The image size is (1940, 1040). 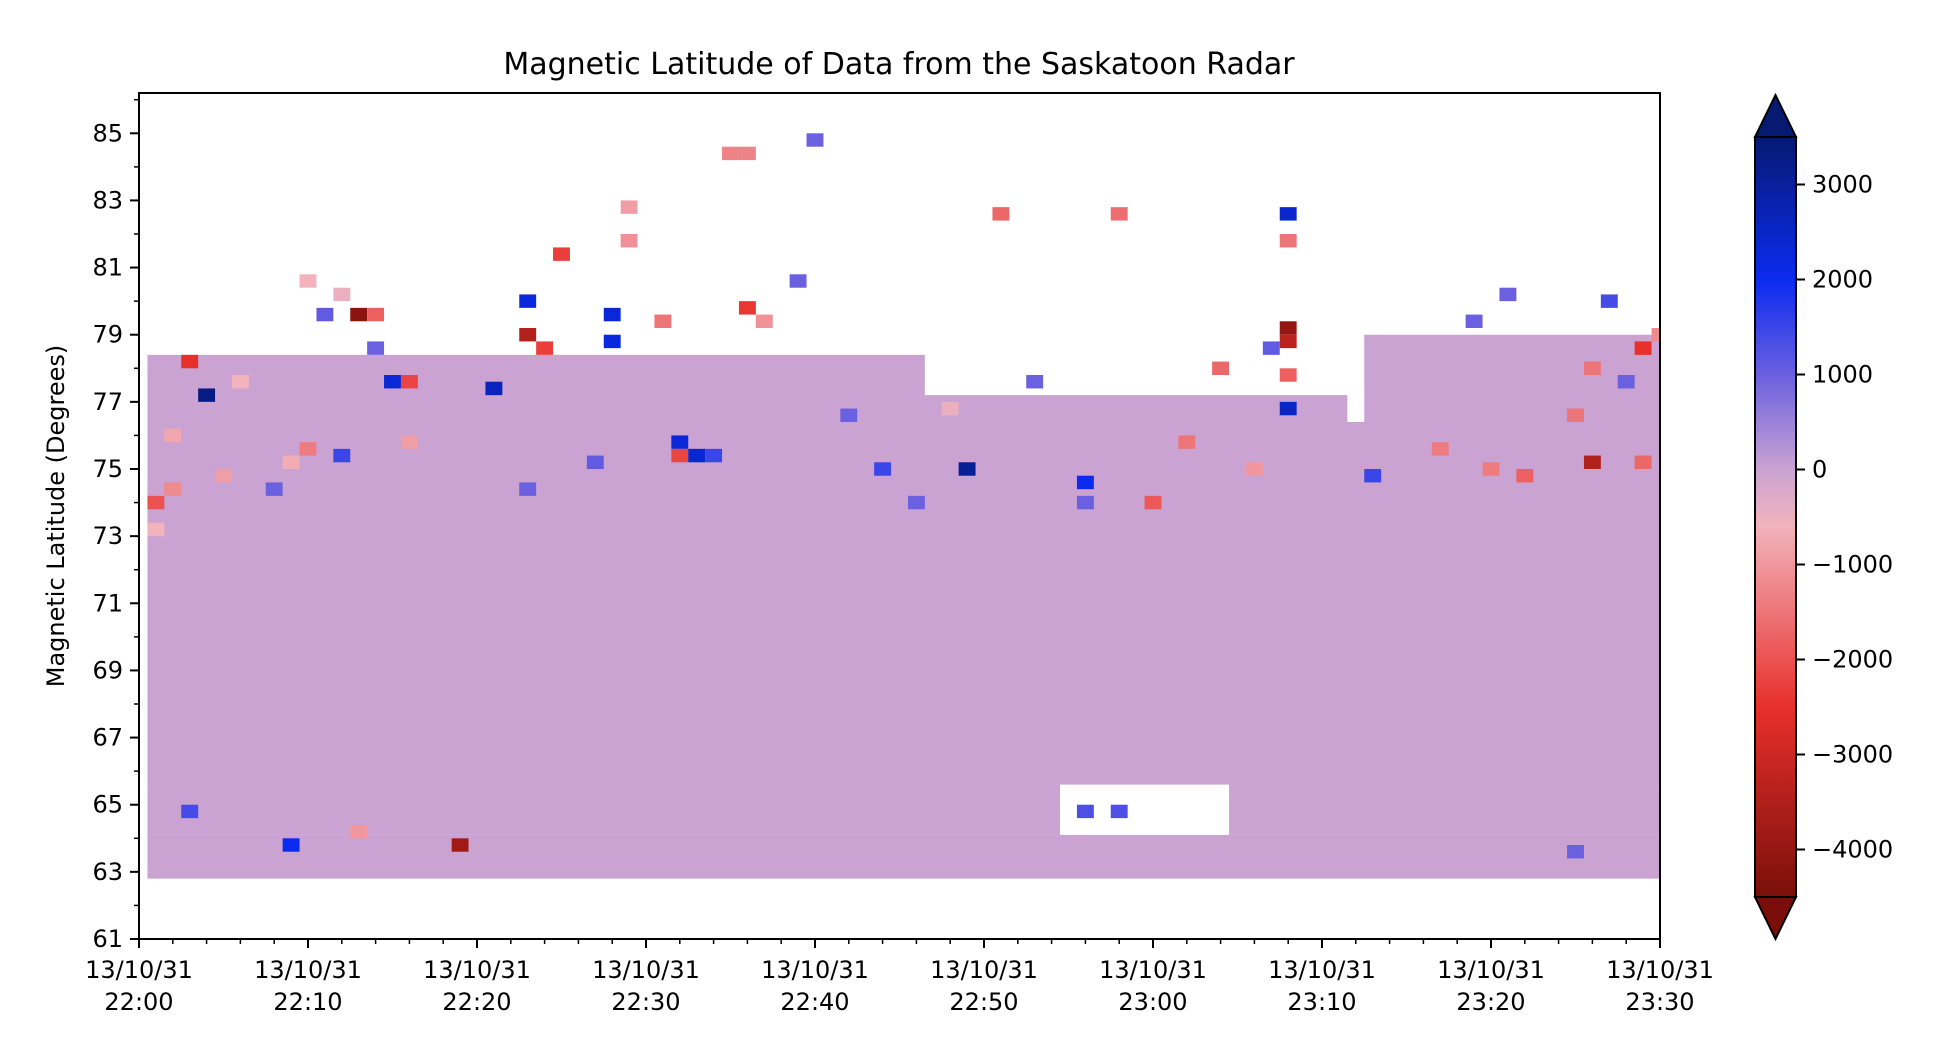 What do you see at coordinates (107, 200) in the screenshot?
I see `y-tick-label: 83` at bounding box center [107, 200].